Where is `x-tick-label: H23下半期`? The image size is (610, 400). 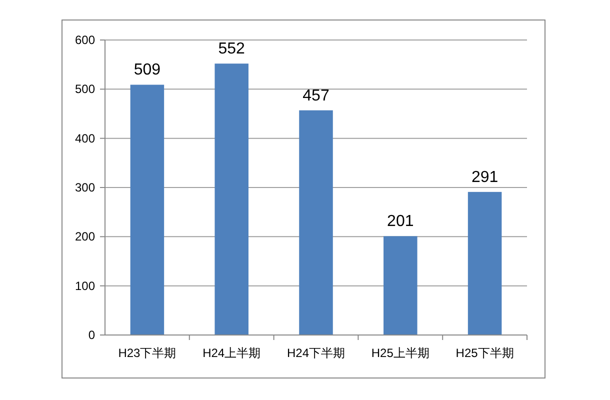 x-tick-label: H23下半期 is located at coordinates (147, 353).